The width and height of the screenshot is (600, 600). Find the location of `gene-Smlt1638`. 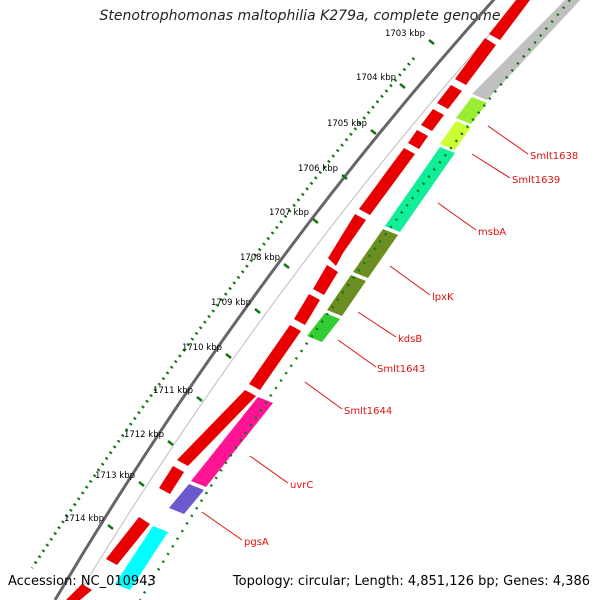

gene-Smlt1638 is located at coordinates (471, 110).